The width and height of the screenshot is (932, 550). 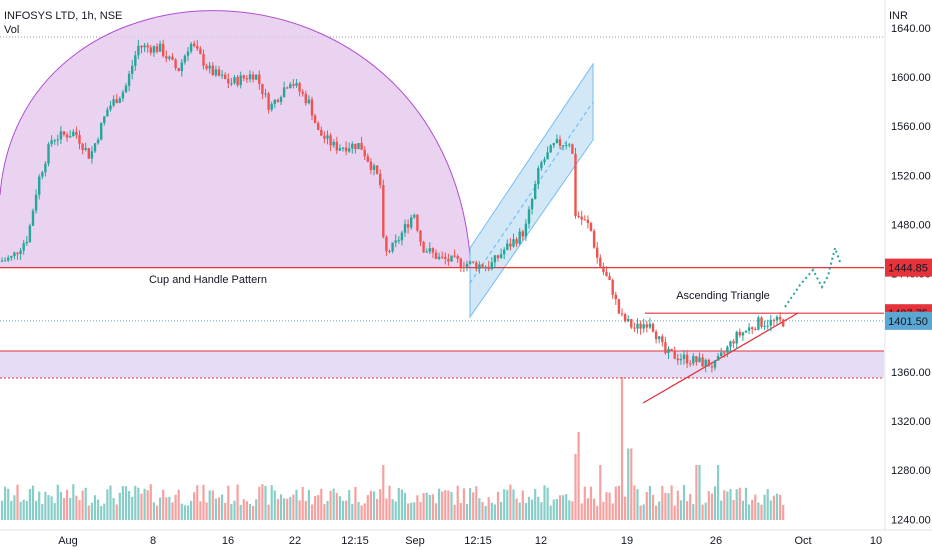 What do you see at coordinates (911, 127) in the screenshot?
I see `y-tick-label: 1560.00` at bounding box center [911, 127].